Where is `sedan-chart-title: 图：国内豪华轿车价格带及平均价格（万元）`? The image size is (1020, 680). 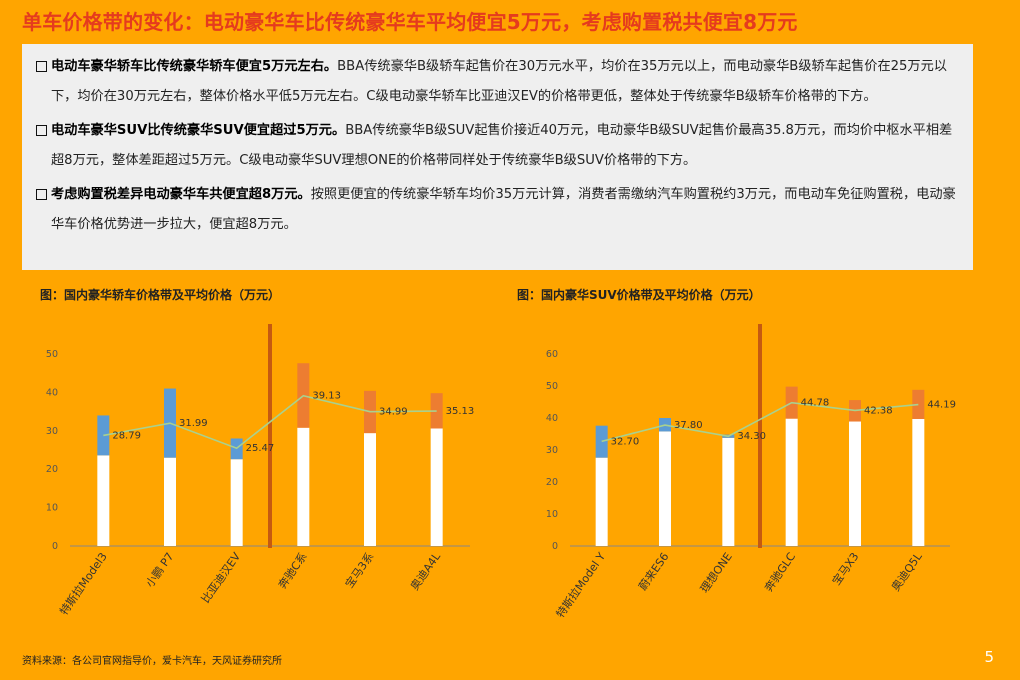 sedan-chart-title: 图：国内豪华轿车价格带及平均价格（万元） is located at coordinates (160, 295).